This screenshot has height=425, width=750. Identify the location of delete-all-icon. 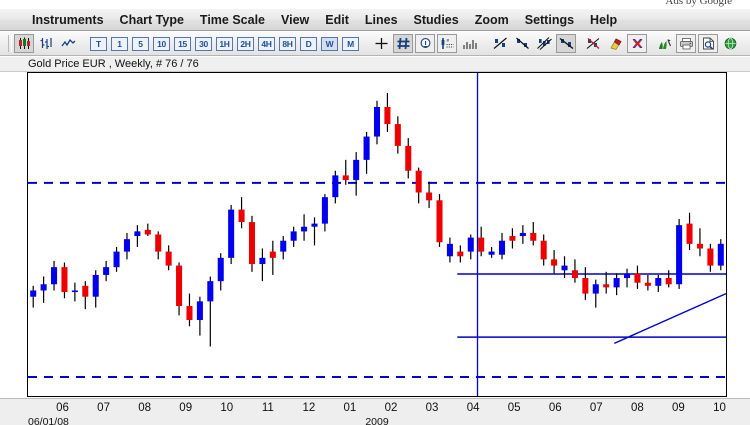
(637, 43).